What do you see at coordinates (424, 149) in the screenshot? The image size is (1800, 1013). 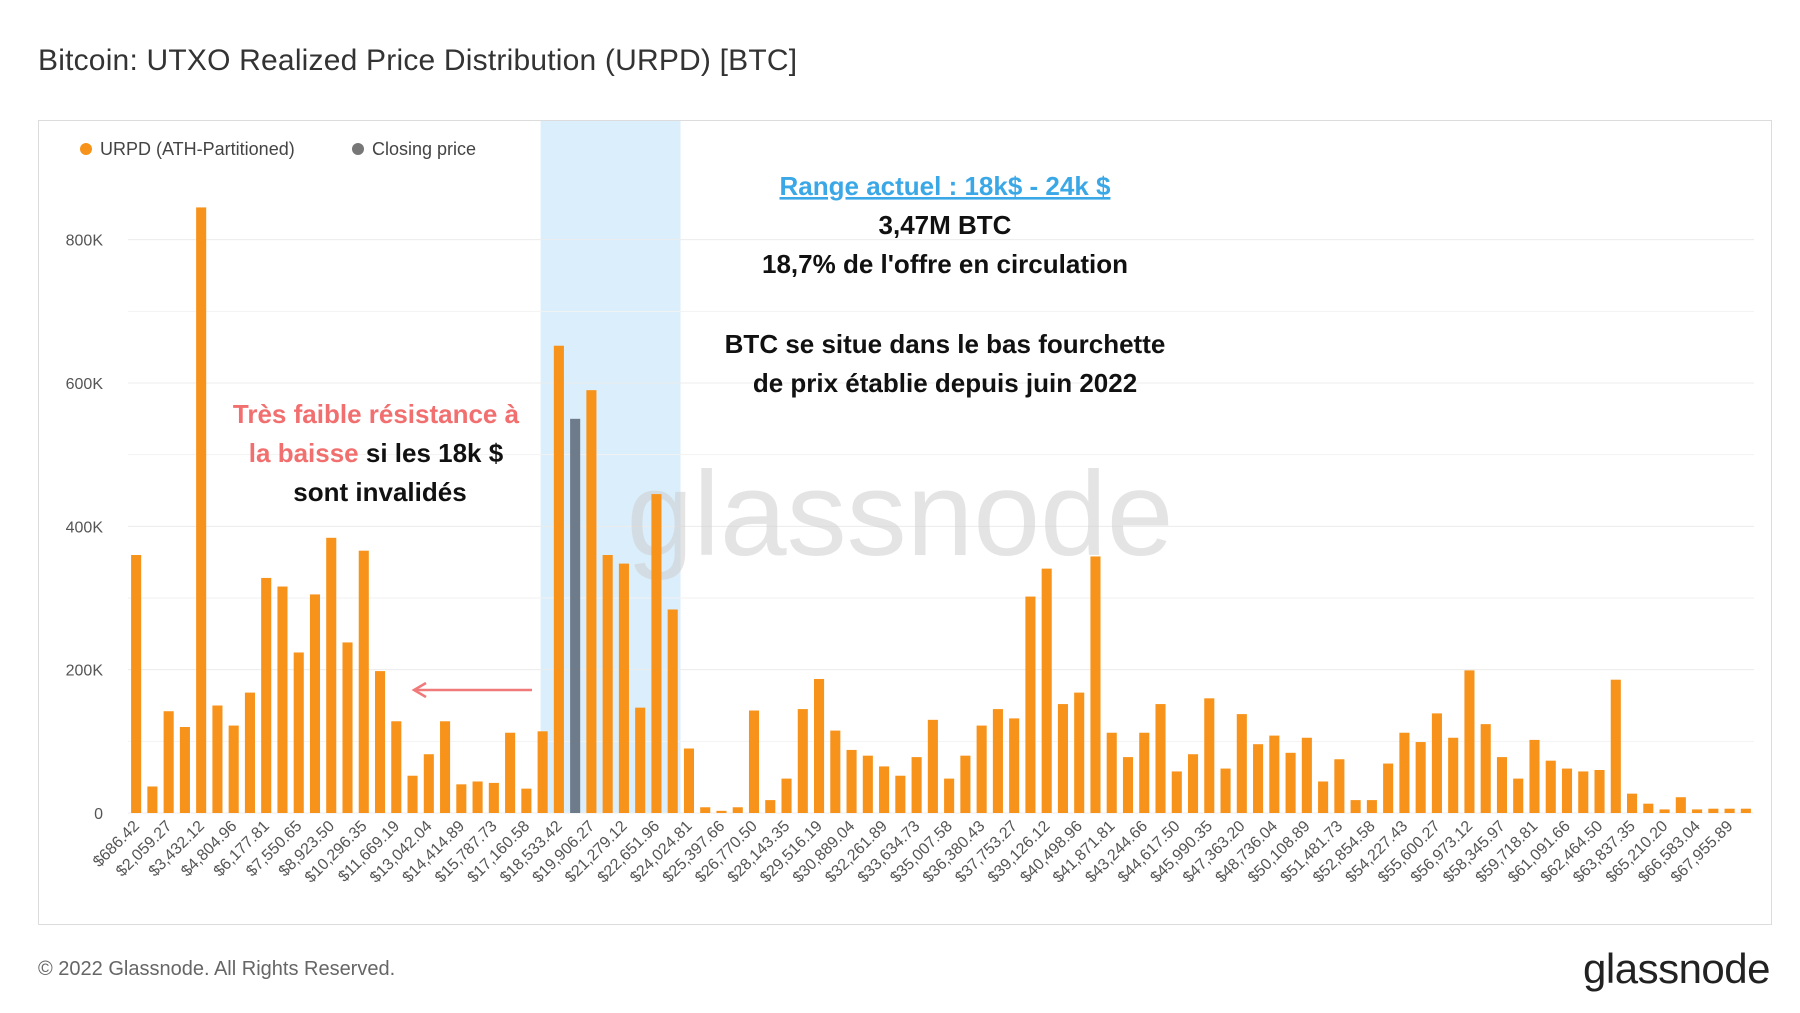 I see `legend-closing-label: Closing price` at bounding box center [424, 149].